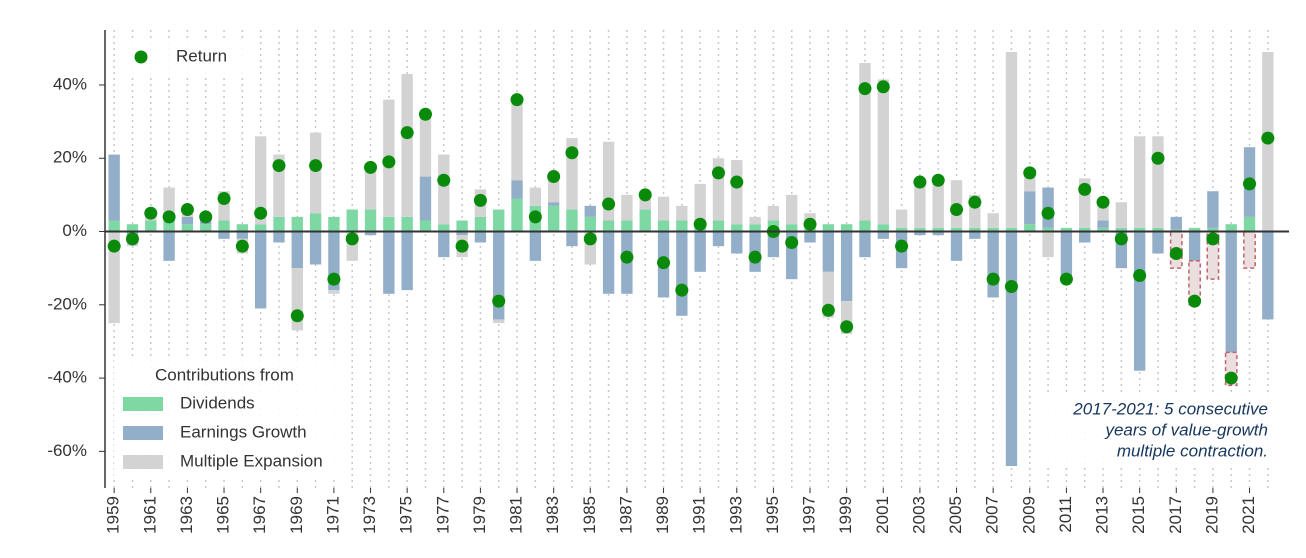 Image resolution: width=1306 pixels, height=558 pixels. Describe the element at coordinates (74, 230) in the screenshot. I see `y-tick-label: 0%` at that location.